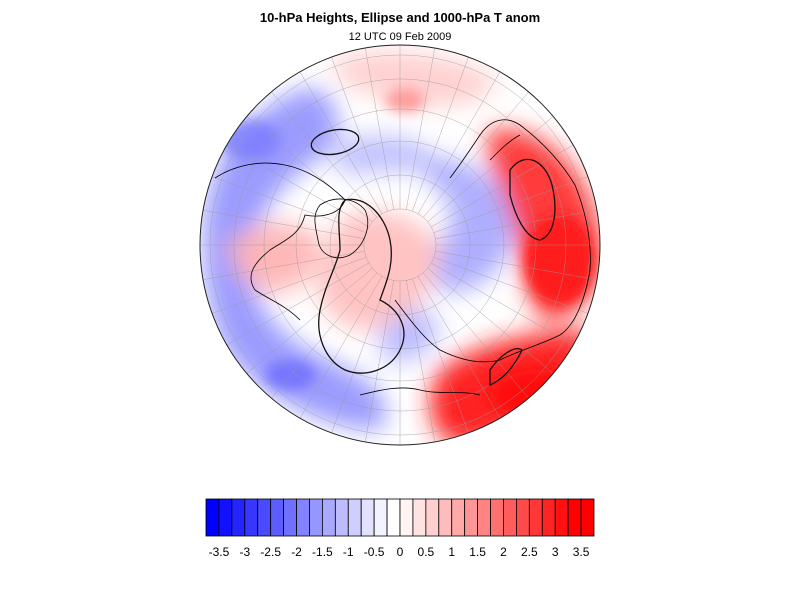  I want to click on colorbar-tick-label: 2.5, so click(529, 552).